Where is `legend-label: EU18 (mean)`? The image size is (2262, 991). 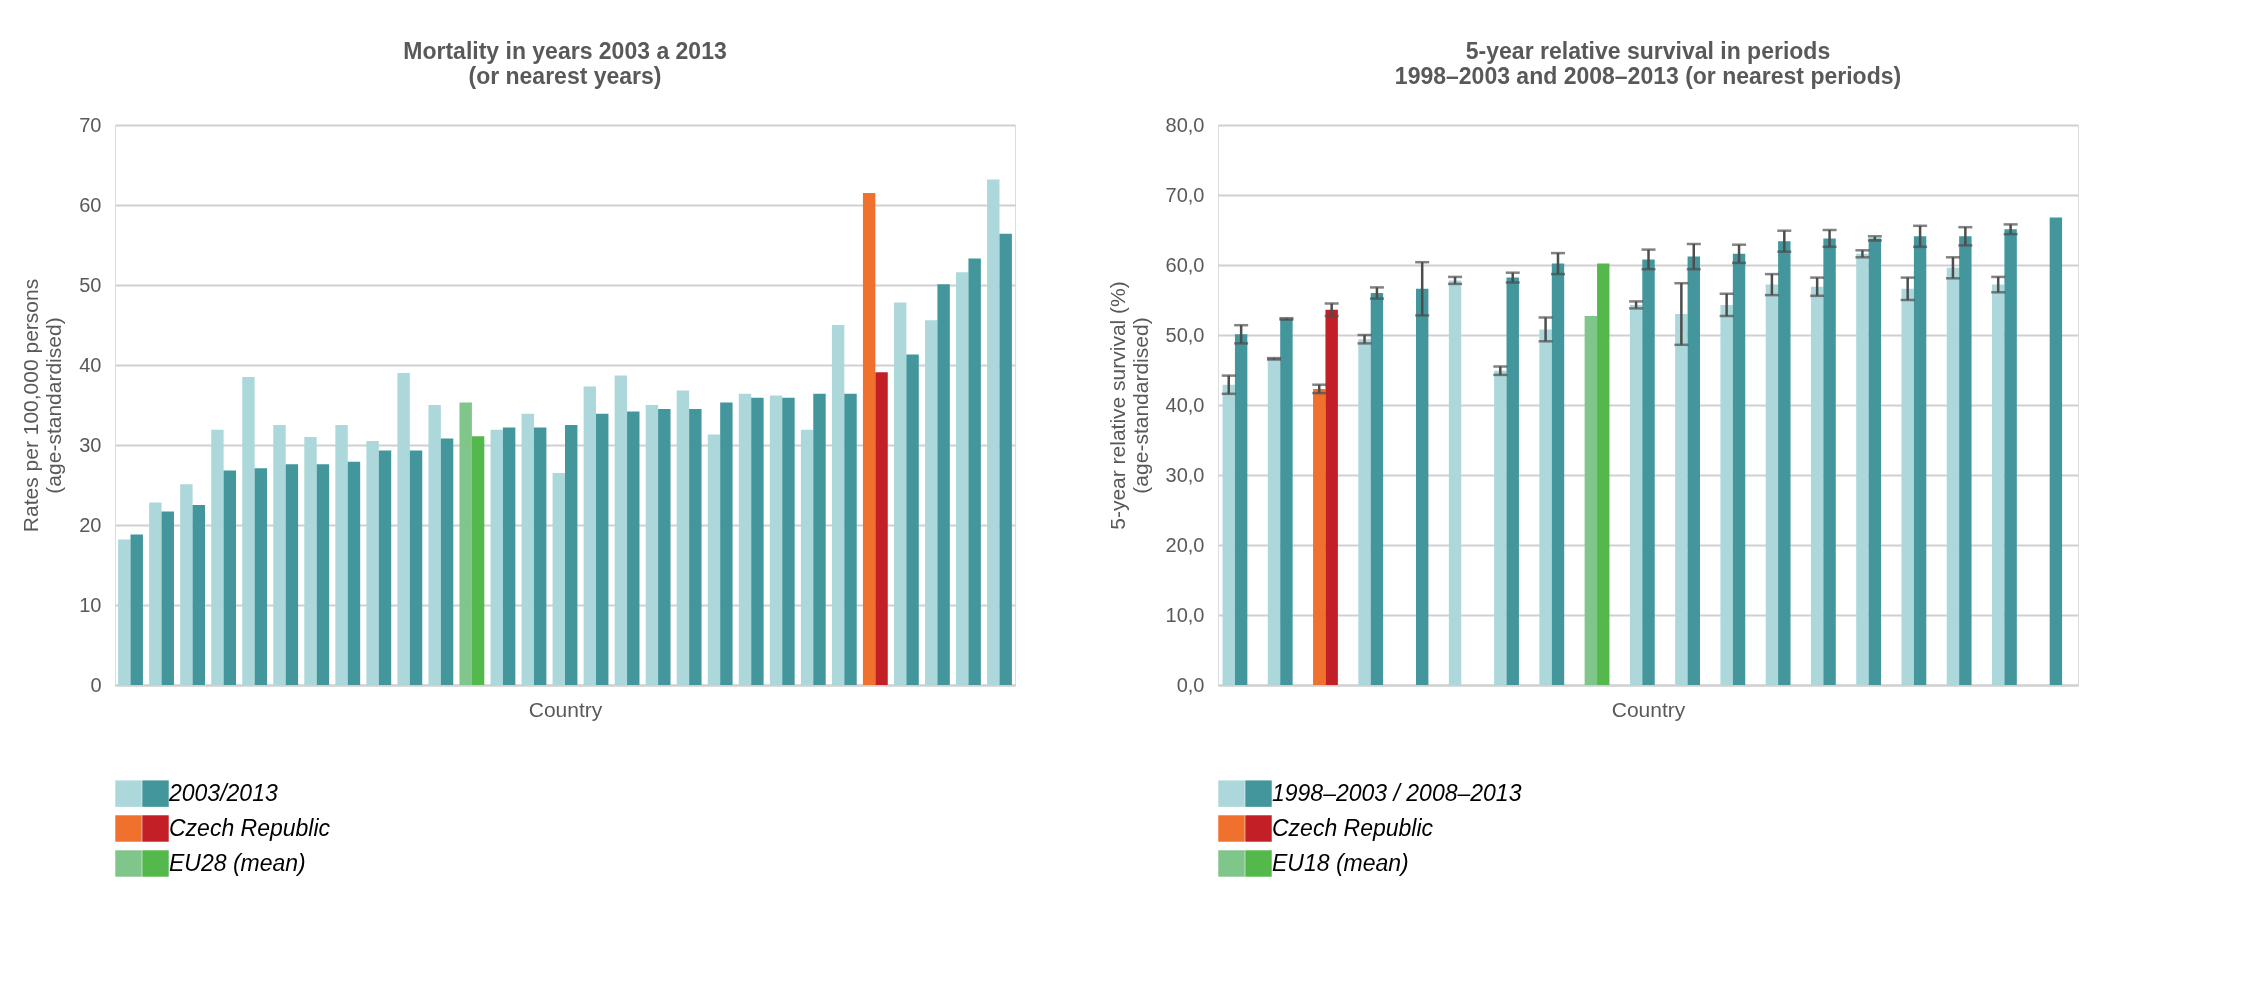
legend-label: EU18 (mean) is located at coordinates (1340, 862).